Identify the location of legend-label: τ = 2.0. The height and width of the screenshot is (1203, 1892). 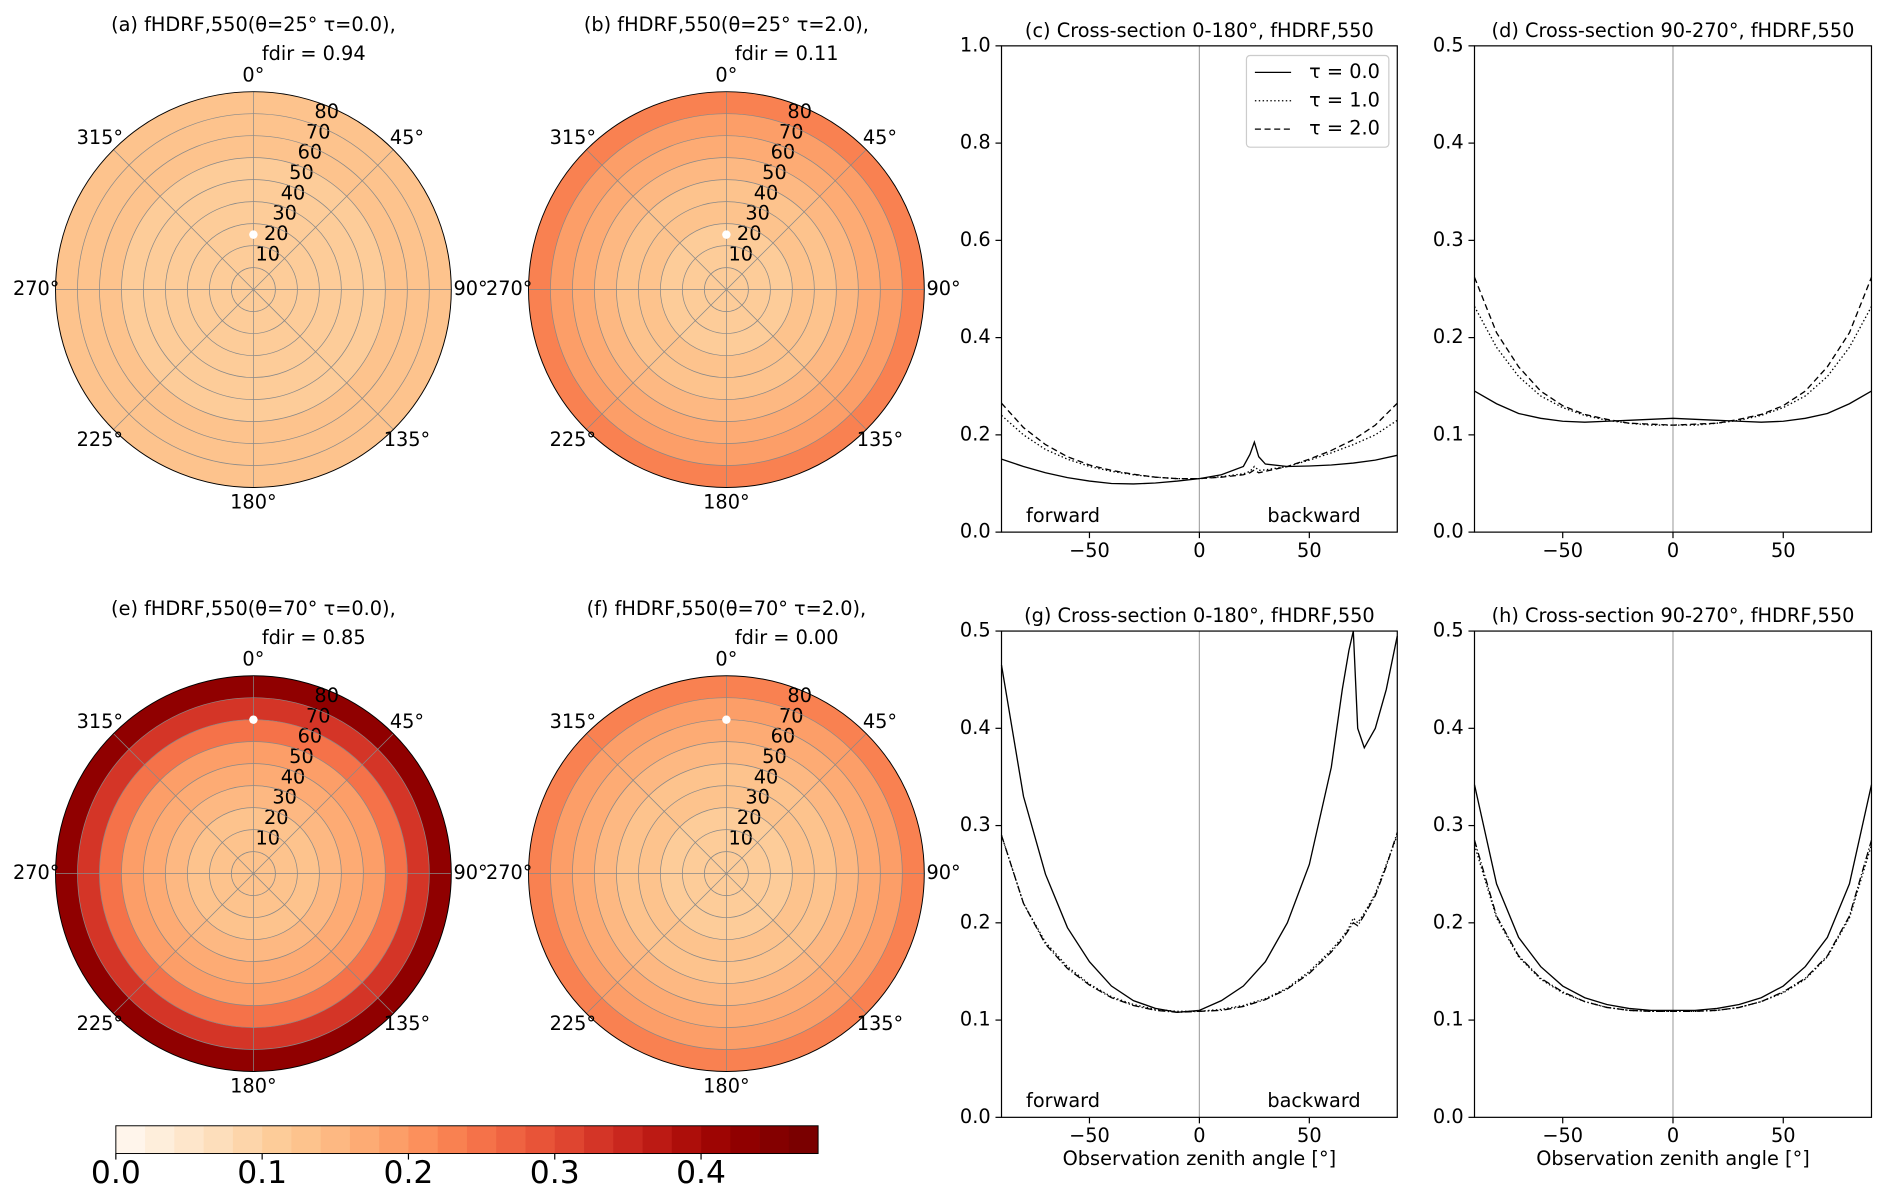
(1344, 128).